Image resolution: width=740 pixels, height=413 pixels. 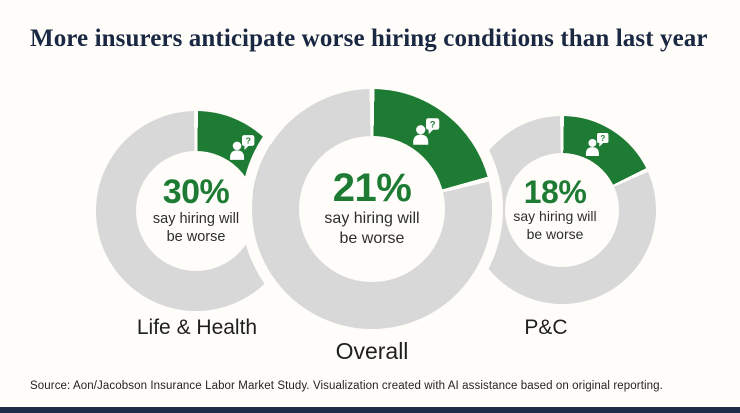 I want to click on percent-value: 30%, so click(x=196, y=192).